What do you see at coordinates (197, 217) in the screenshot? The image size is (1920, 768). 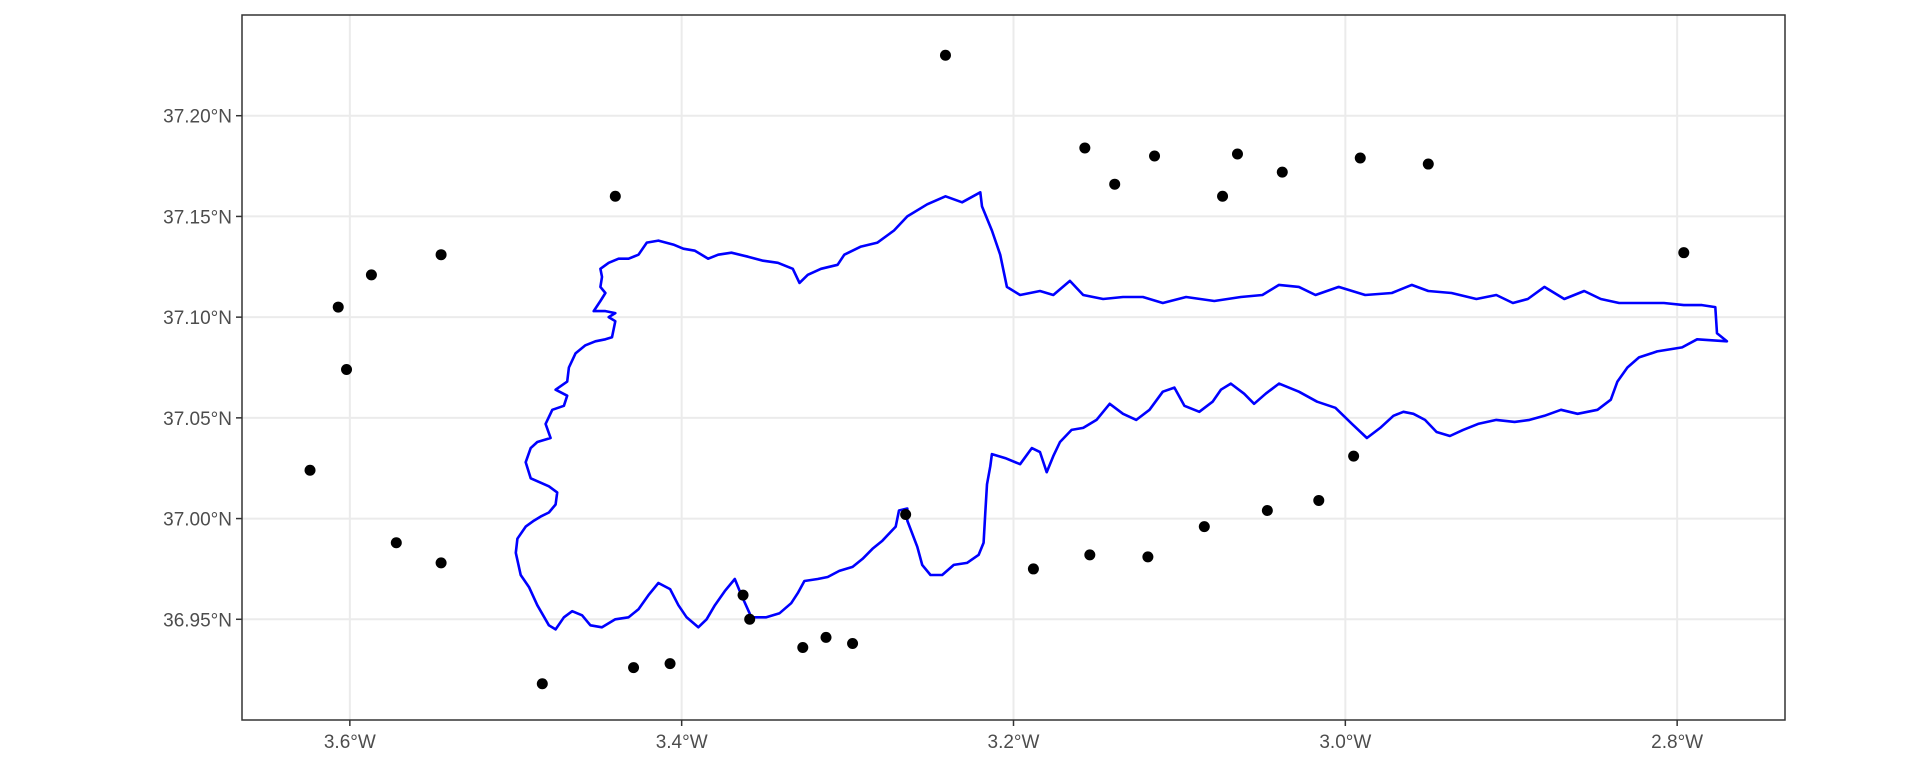 I see `y-tick-label-4: 37.15°N` at bounding box center [197, 217].